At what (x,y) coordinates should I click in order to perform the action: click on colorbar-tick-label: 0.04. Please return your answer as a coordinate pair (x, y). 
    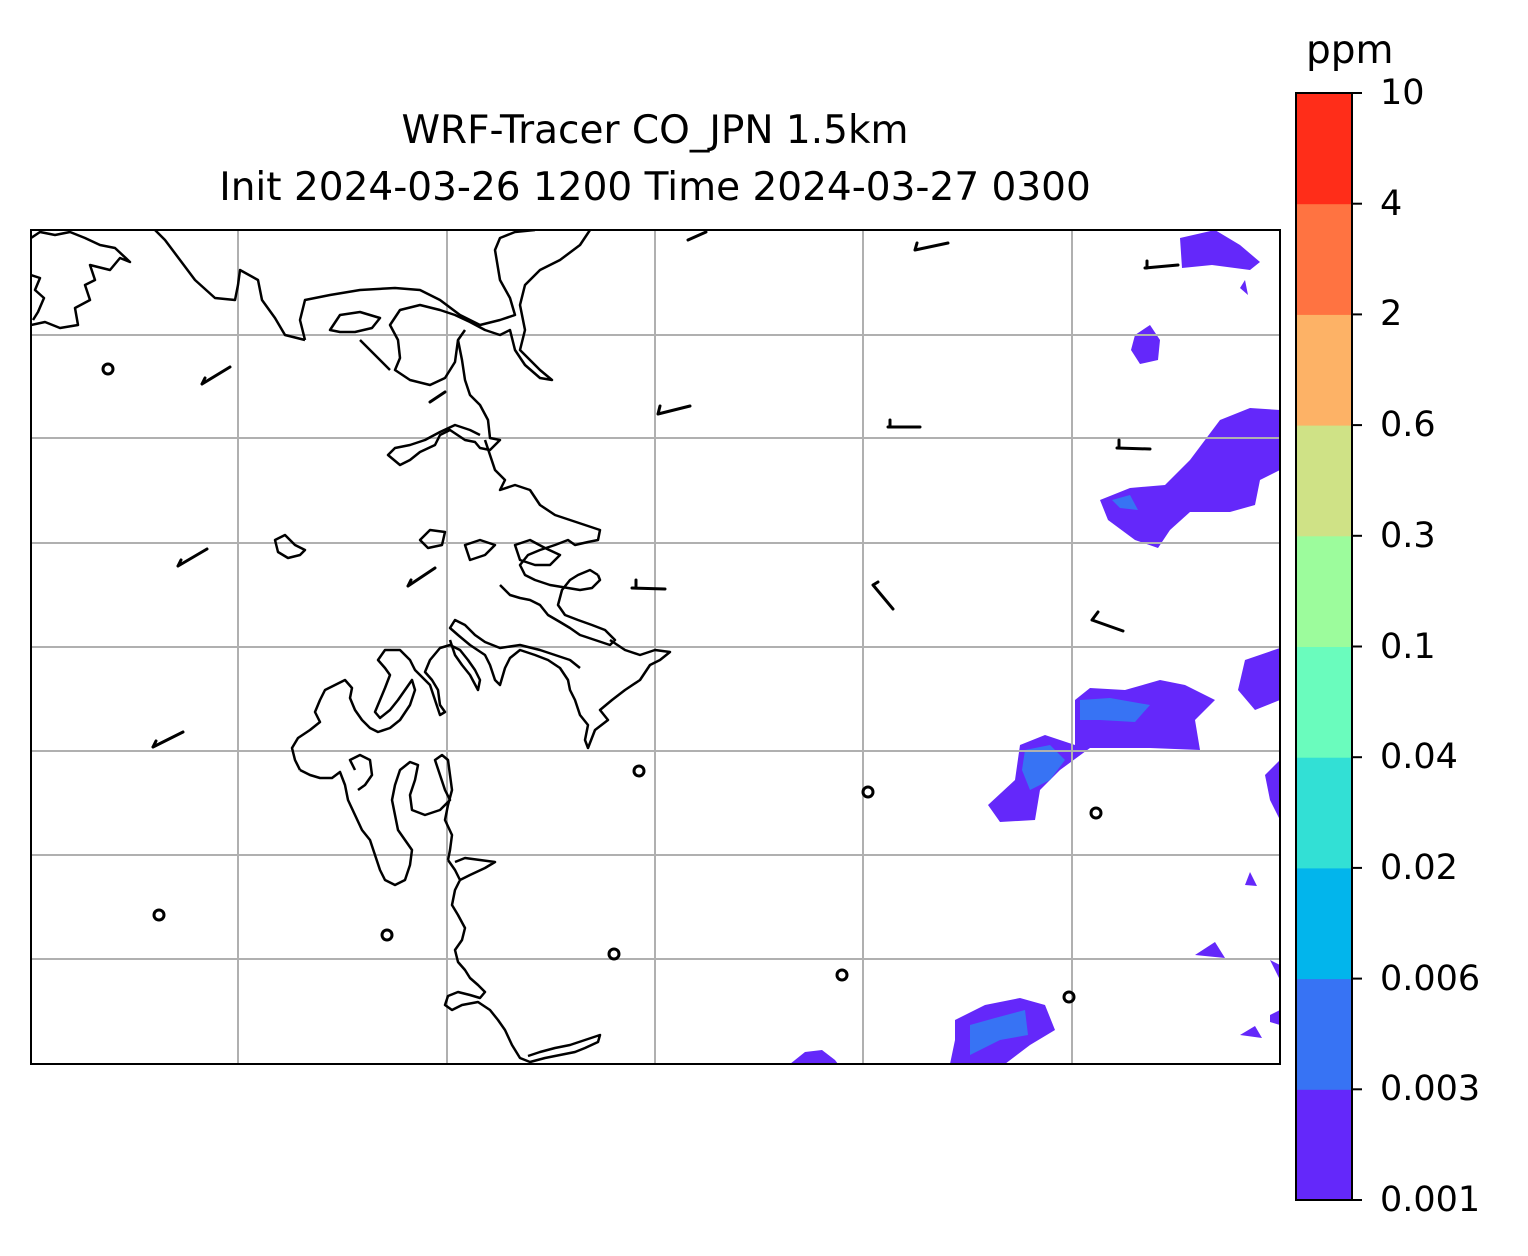
    Looking at the image, I should click on (1419, 757).